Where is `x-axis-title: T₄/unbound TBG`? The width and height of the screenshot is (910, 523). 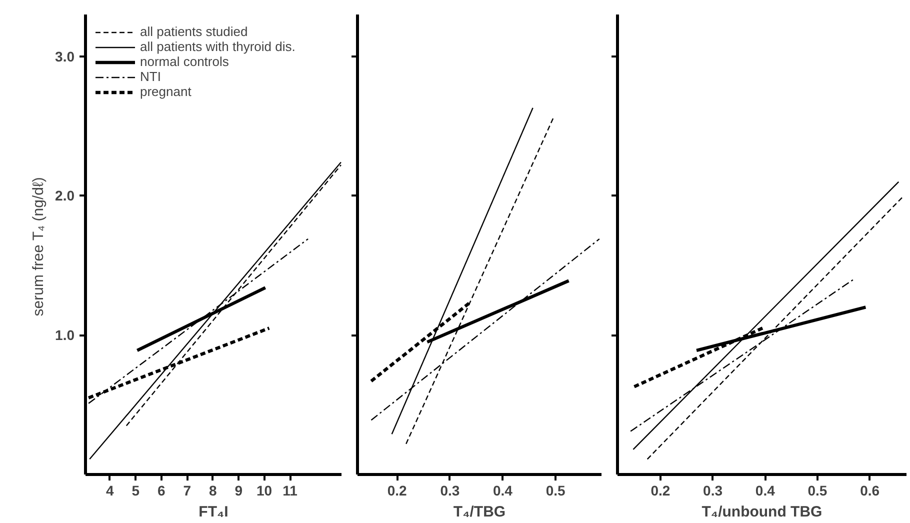
x-axis-title: T₄/unbound TBG is located at coordinates (762, 512).